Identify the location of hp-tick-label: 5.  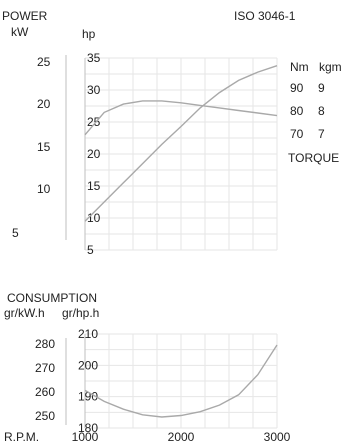
(90, 250).